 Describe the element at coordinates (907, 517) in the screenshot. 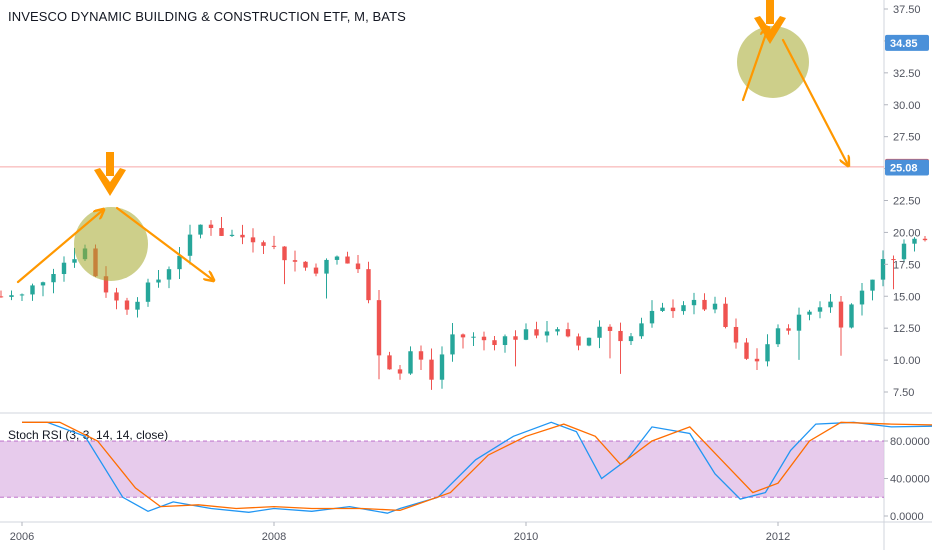

I see `stoch-tick-label: 0.0000` at that location.